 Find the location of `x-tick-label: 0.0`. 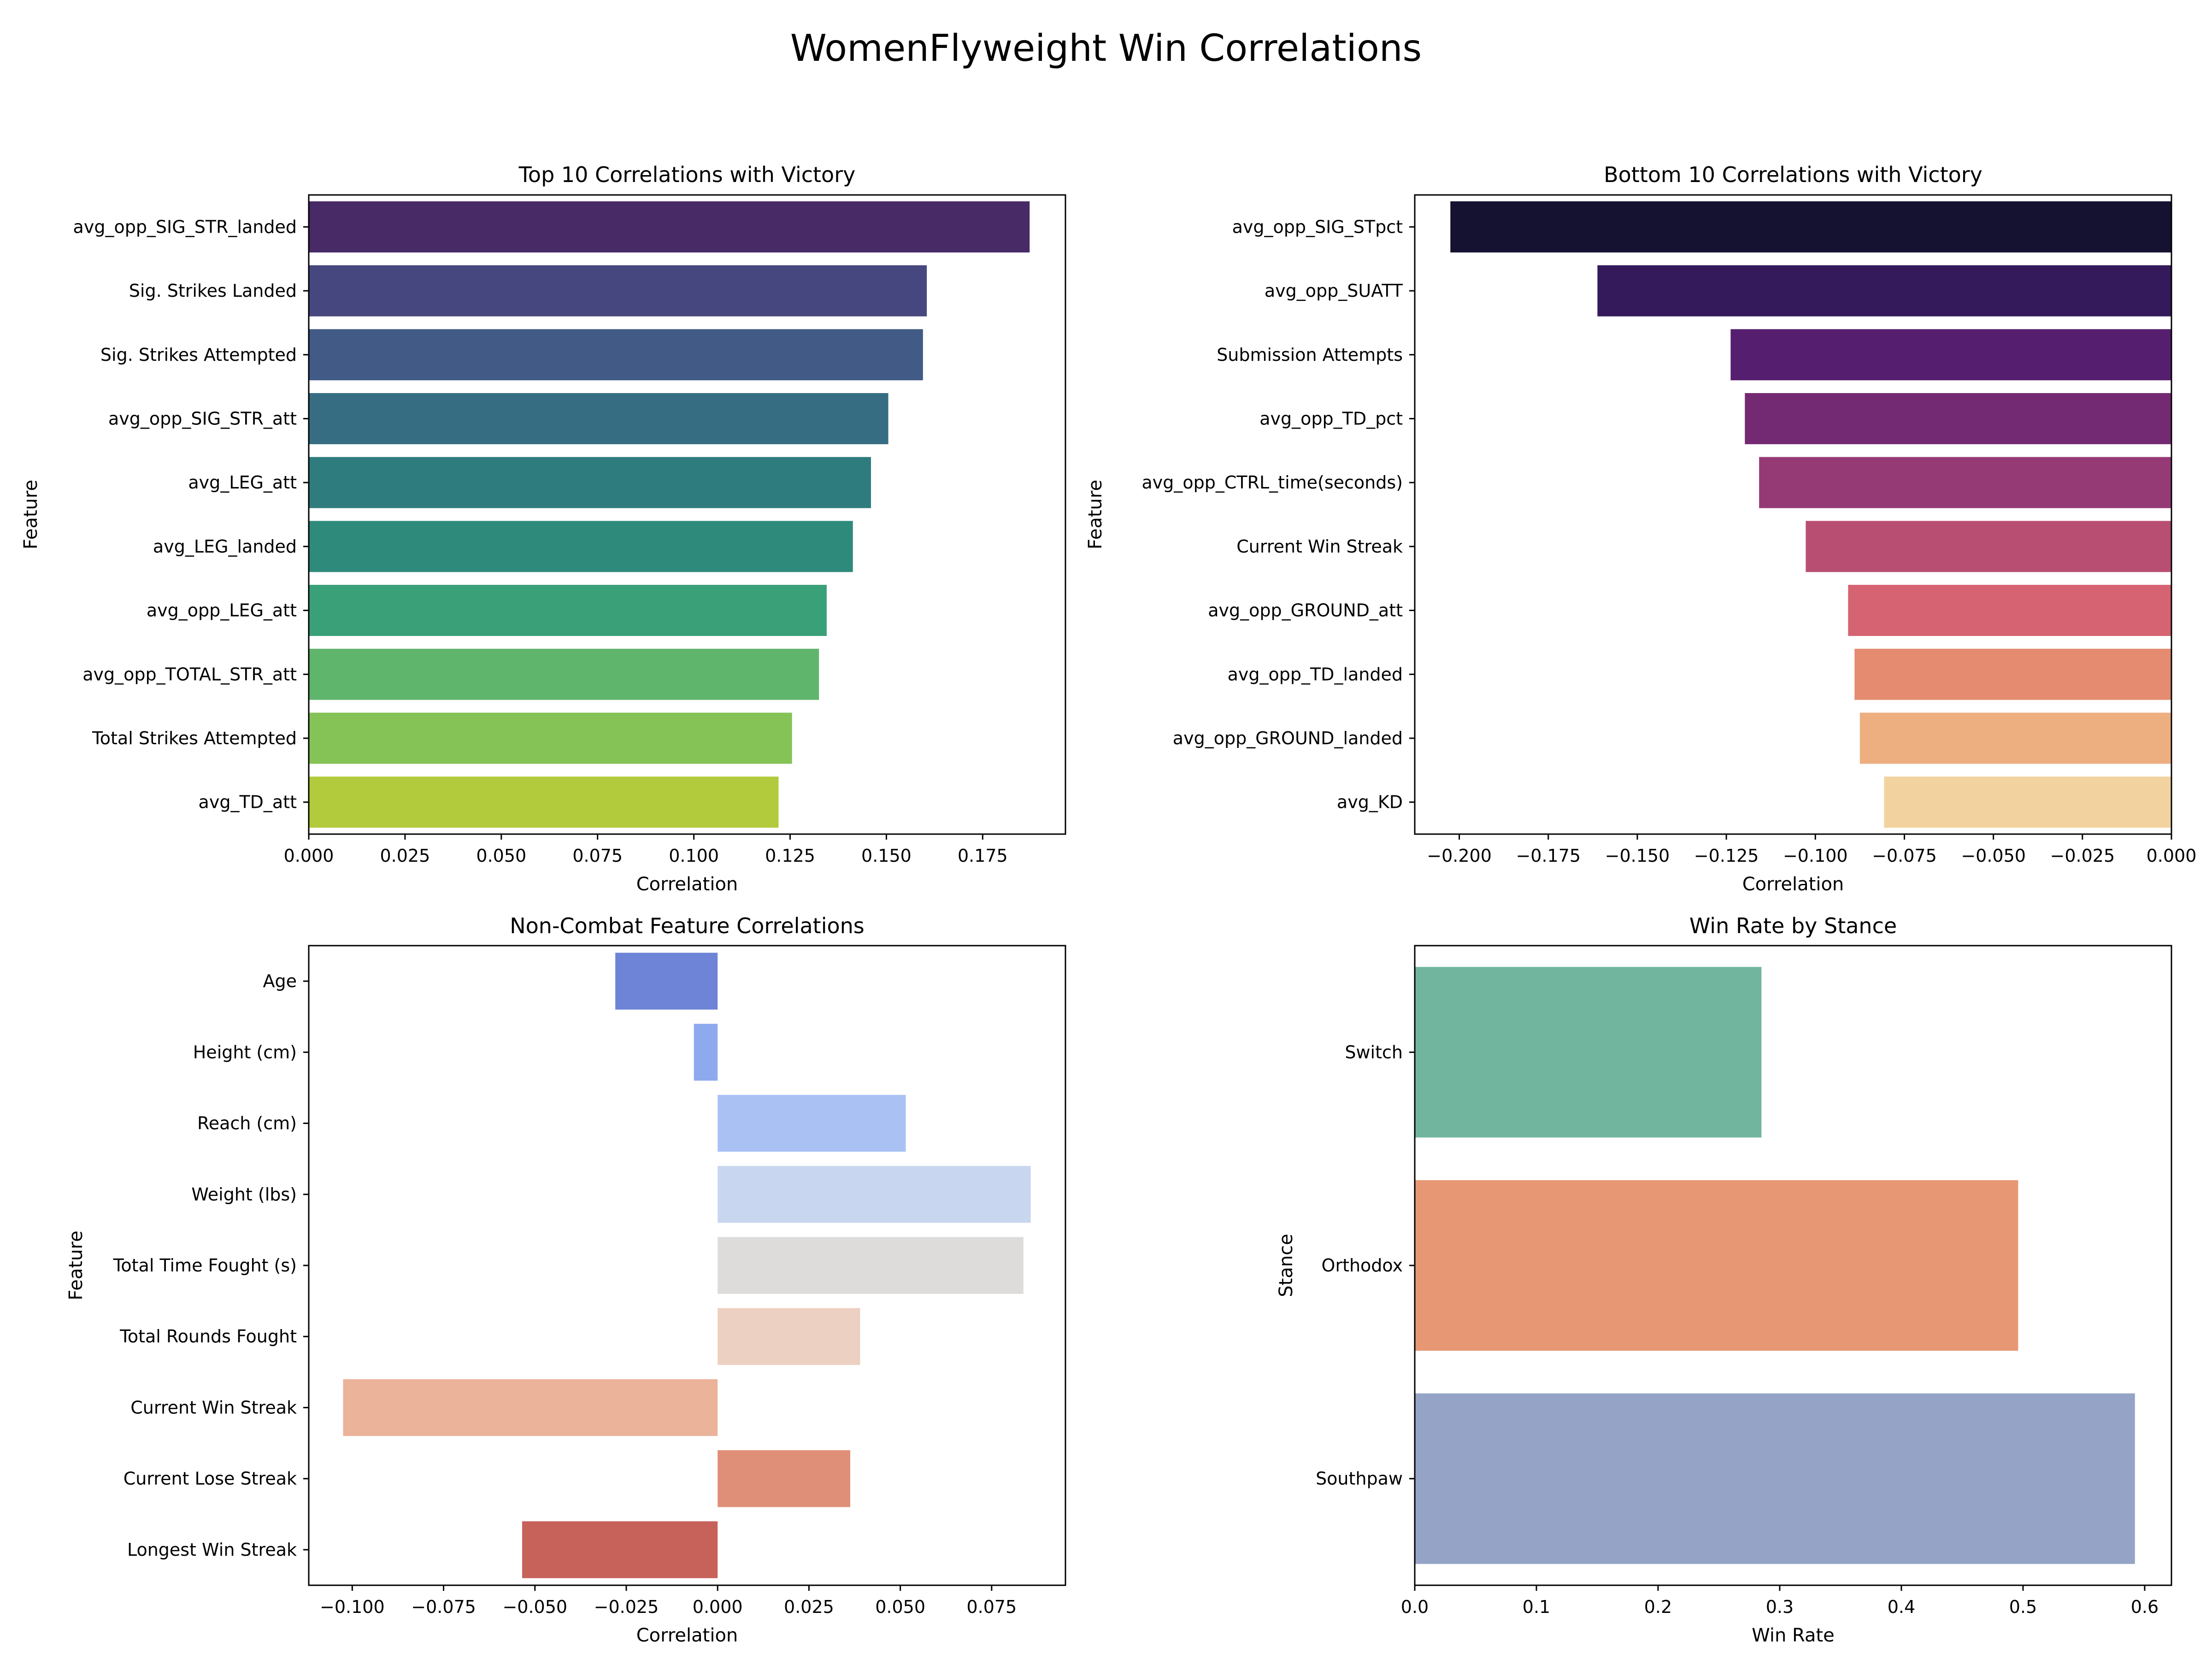

x-tick-label: 0.0 is located at coordinates (1415, 1607).